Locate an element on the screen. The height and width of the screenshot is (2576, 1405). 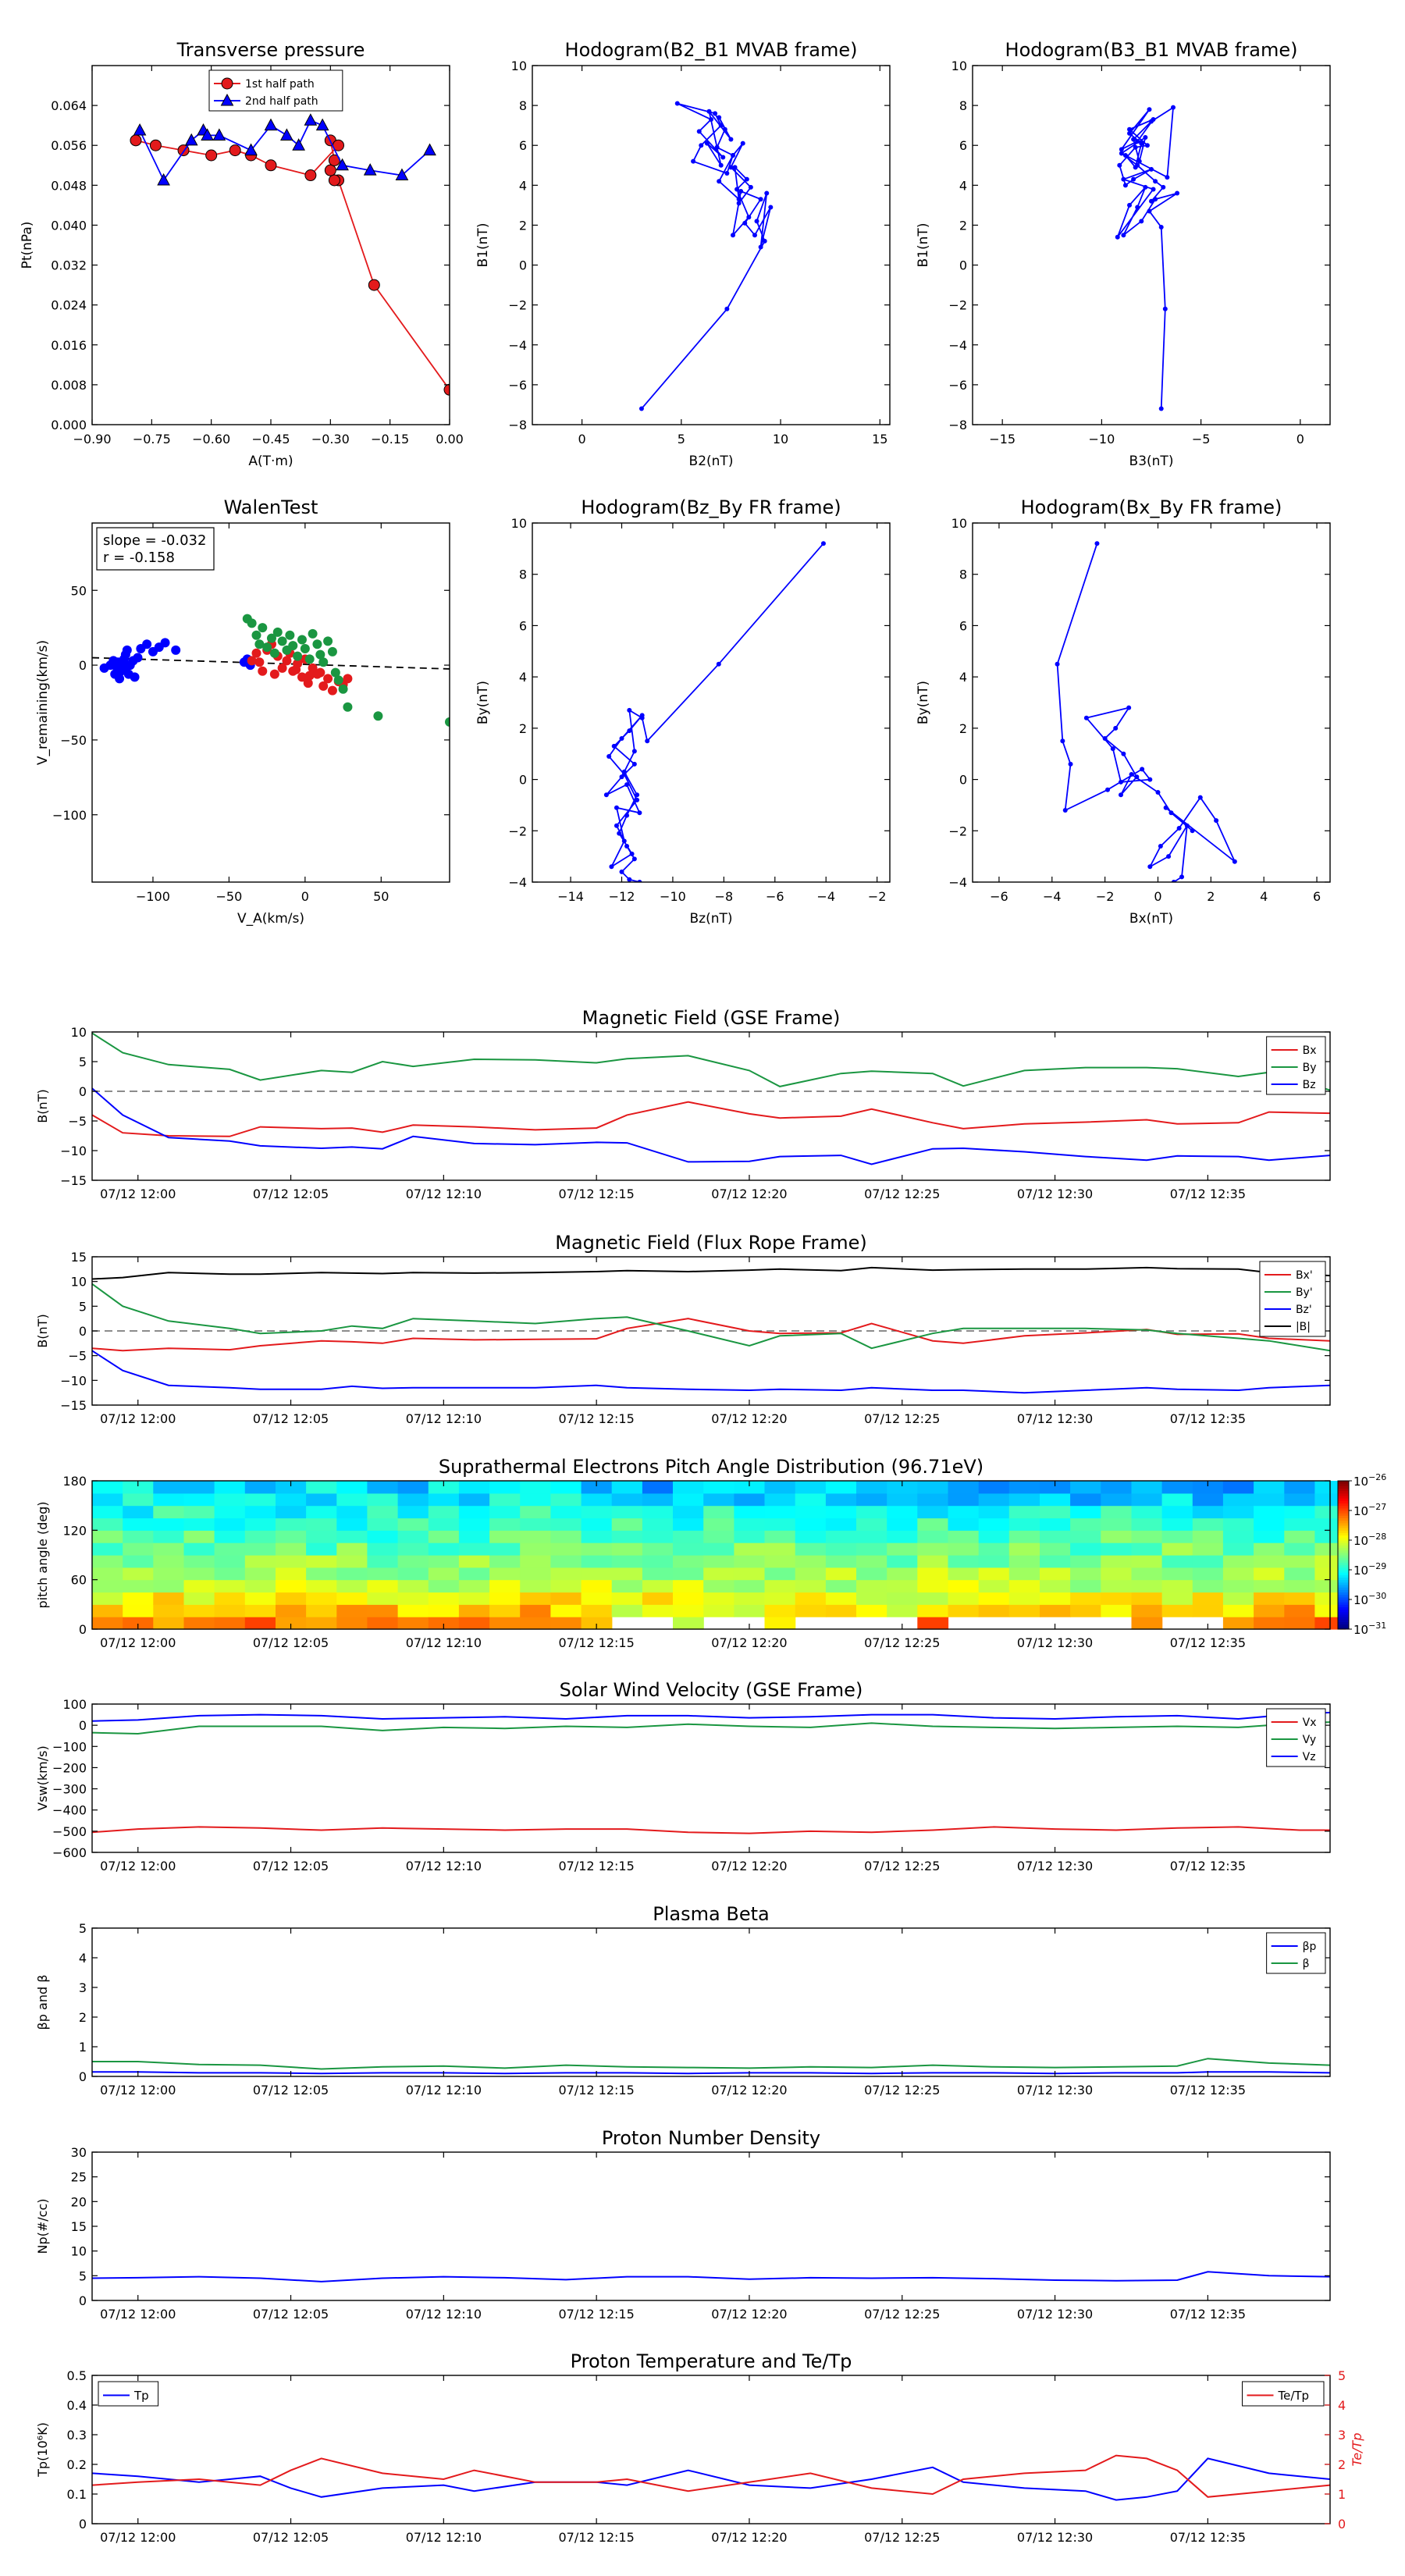
y-tick-label: 0.008 is located at coordinates (69, 385).